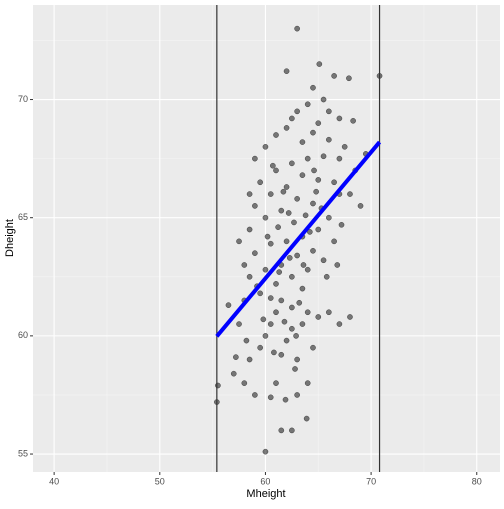 The image size is (504, 509). Describe the element at coordinates (23, 453) in the screenshot. I see `y-tick-label: 55` at that location.